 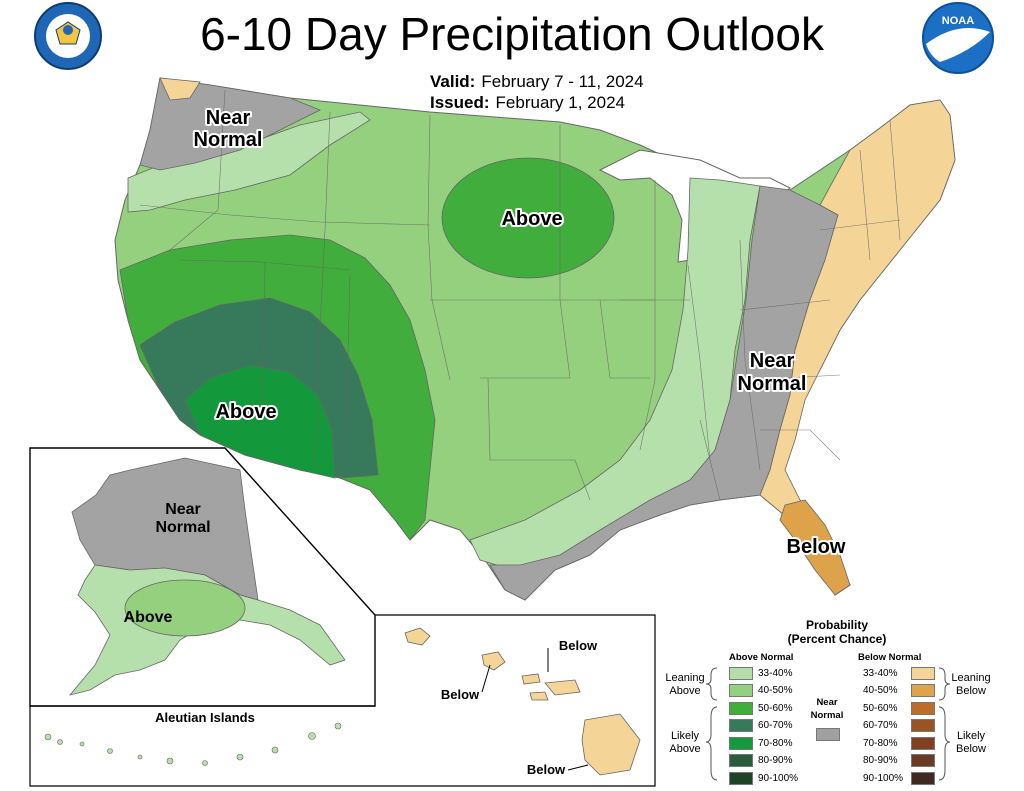 I want to click on legend-above-row: 60-70%, so click(x=760, y=726).